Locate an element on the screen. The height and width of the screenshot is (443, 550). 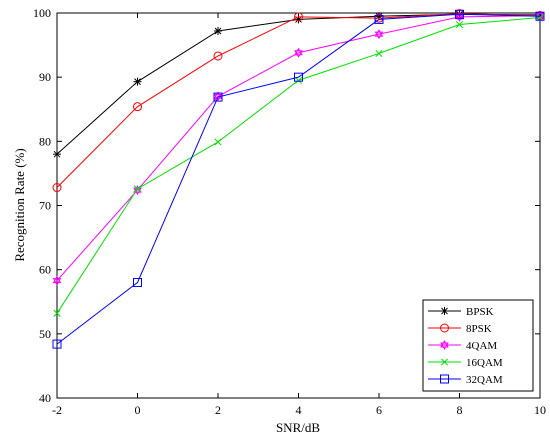
legend-label: BPSK is located at coordinates (480, 312).